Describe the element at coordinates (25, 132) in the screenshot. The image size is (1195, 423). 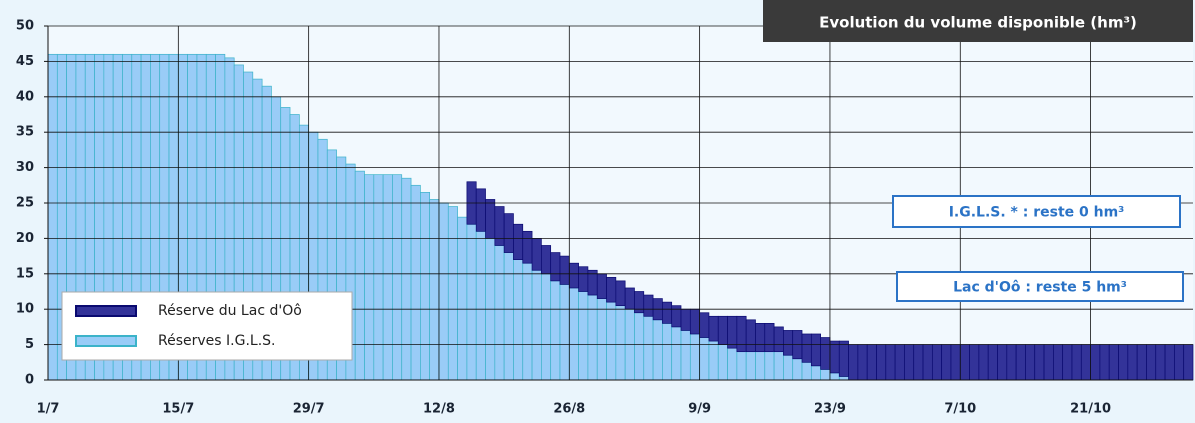
I see `y-tick-label: 35` at that location.